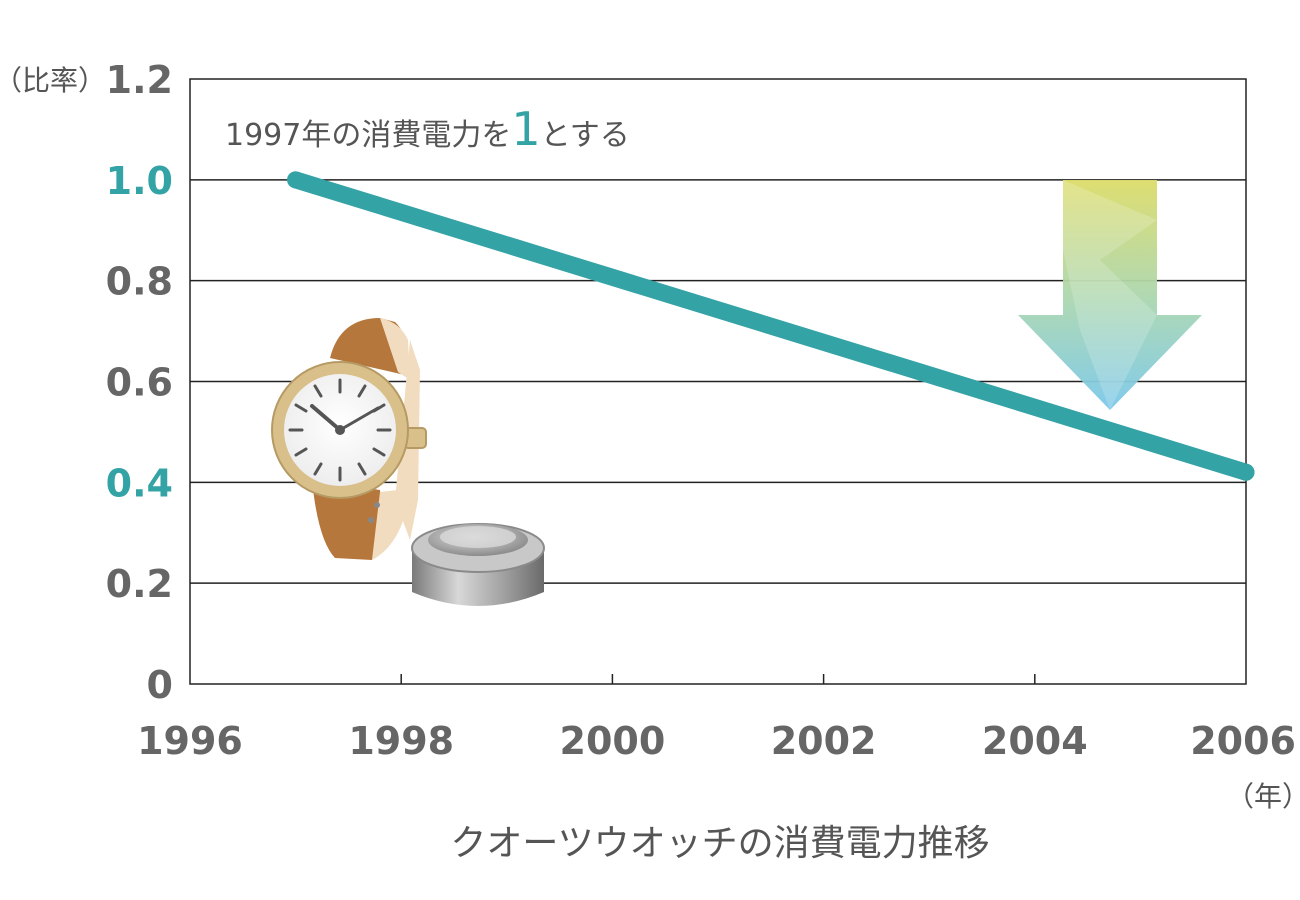  What do you see at coordinates (401, 741) in the screenshot?
I see `x-tick-label: 1998` at bounding box center [401, 741].